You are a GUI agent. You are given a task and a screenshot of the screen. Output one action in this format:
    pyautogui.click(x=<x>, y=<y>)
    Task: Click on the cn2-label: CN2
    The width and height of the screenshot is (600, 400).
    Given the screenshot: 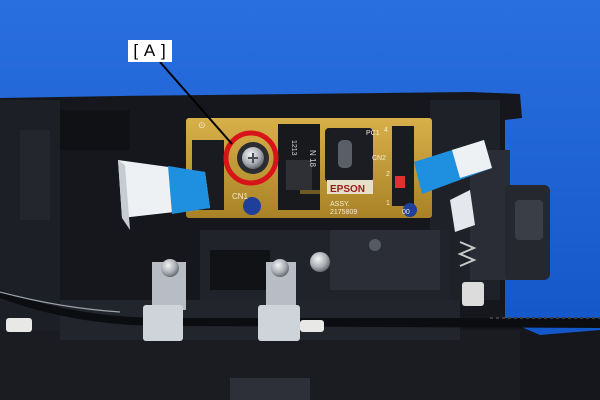 What is the action you would take?
    pyautogui.click(x=379, y=158)
    